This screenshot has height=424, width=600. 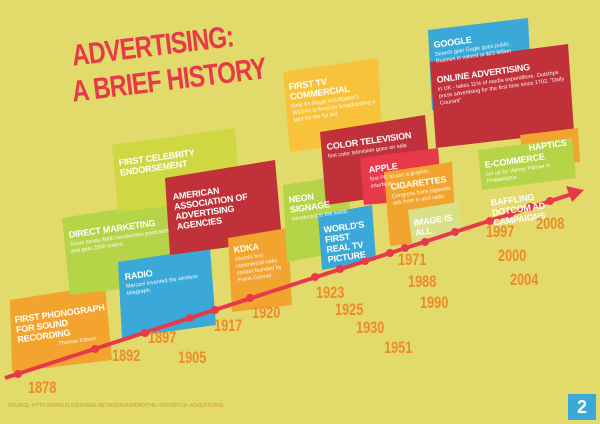 What do you see at coordinates (582, 407) in the screenshot?
I see `page-number: 2` at bounding box center [582, 407].